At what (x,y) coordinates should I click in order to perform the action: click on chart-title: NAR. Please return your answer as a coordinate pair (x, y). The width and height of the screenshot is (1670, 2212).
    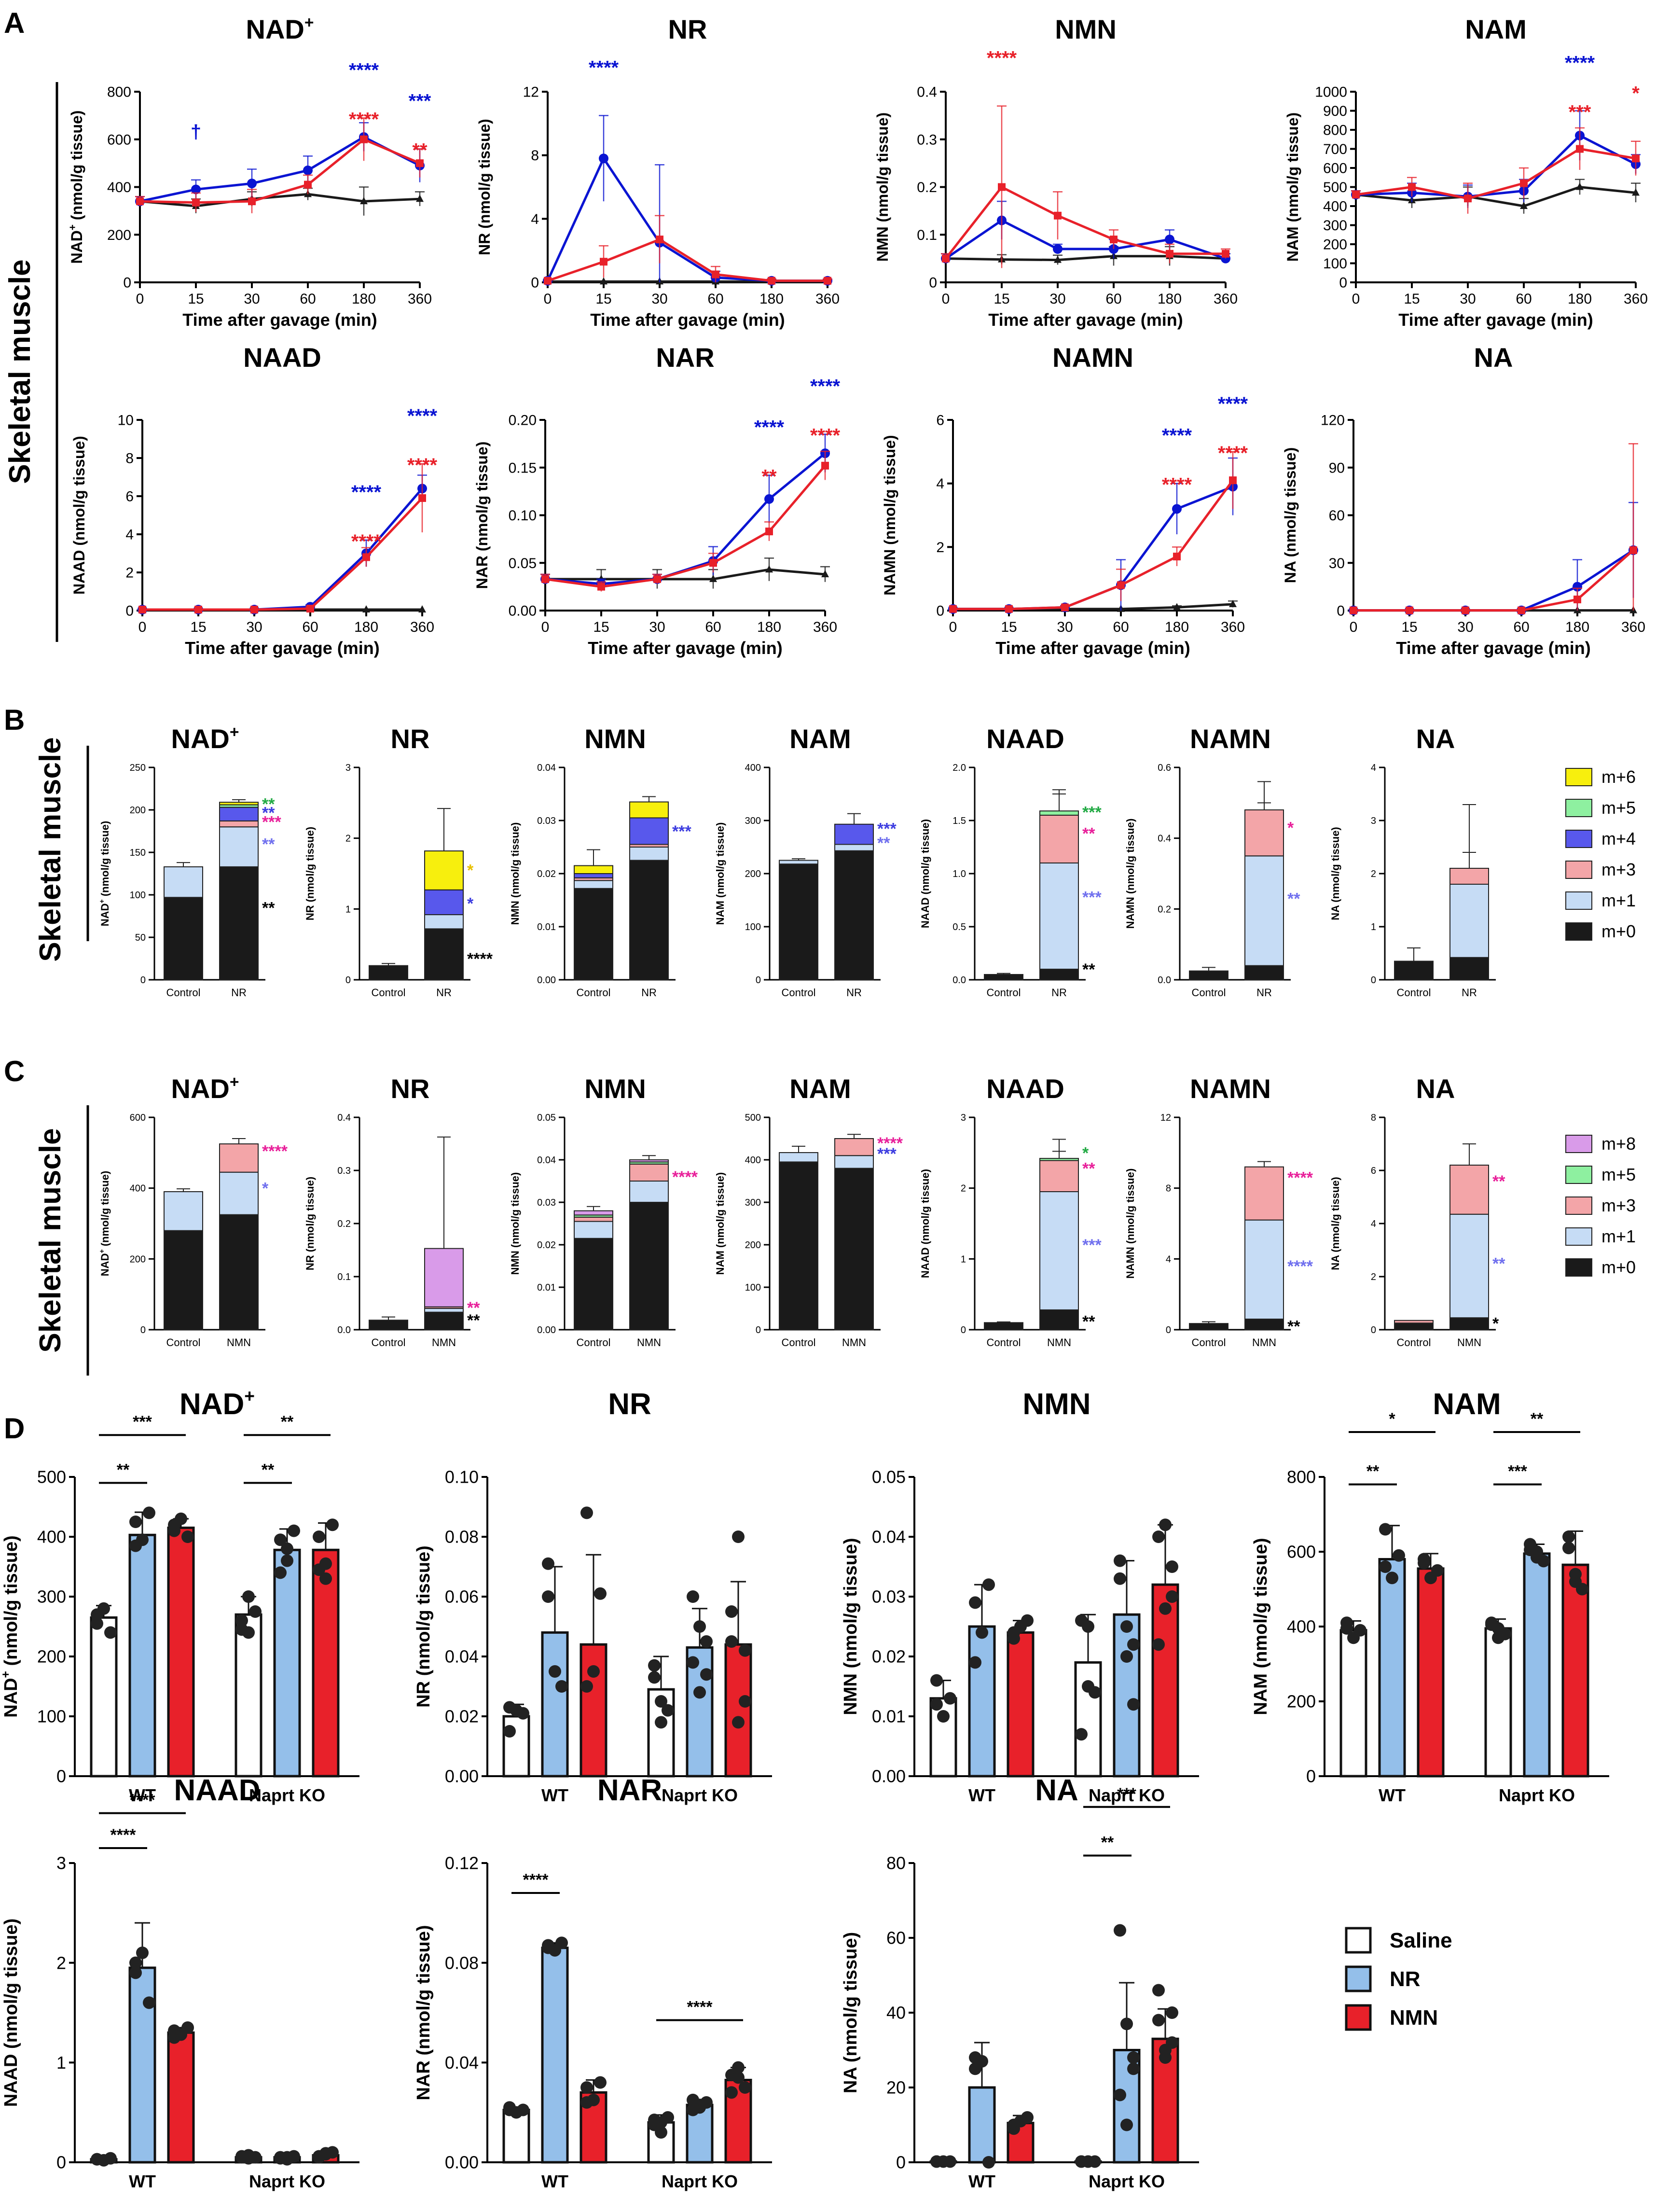
    Looking at the image, I should click on (685, 357).